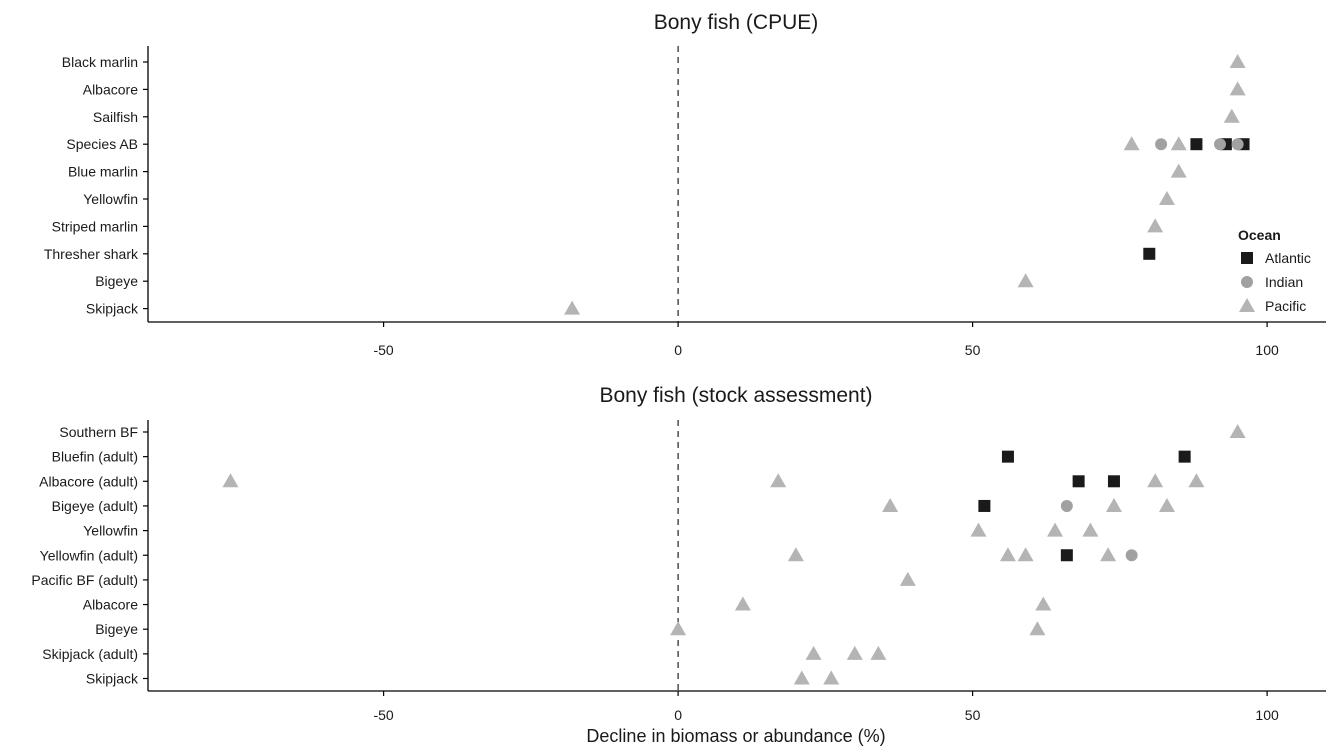  What do you see at coordinates (735, 736) in the screenshot?
I see `x-axis-title: Decline in biomass or abundance (%)` at bounding box center [735, 736].